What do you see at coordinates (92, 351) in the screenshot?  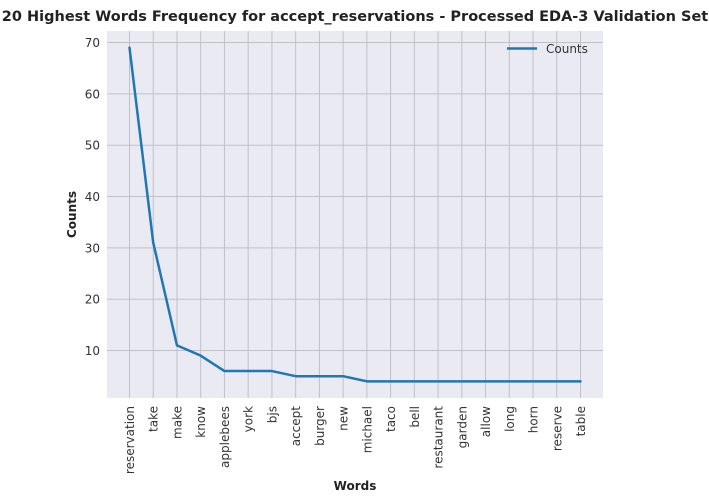 I see `y-tick-label: 10` at bounding box center [92, 351].